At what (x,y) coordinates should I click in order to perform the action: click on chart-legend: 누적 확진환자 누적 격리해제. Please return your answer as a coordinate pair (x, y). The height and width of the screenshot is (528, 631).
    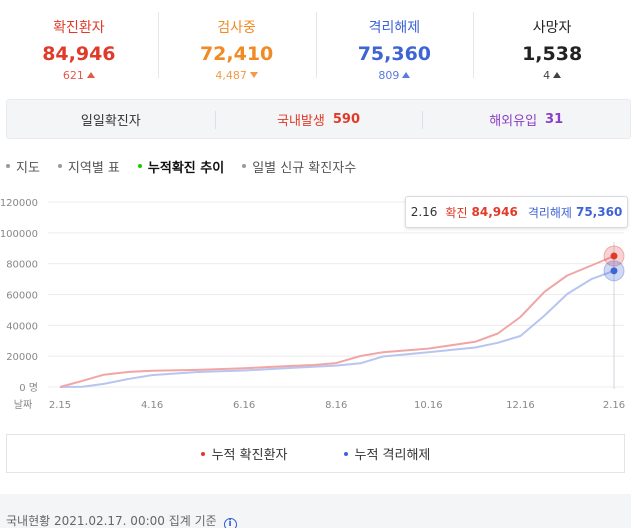
    Looking at the image, I should click on (315, 453).